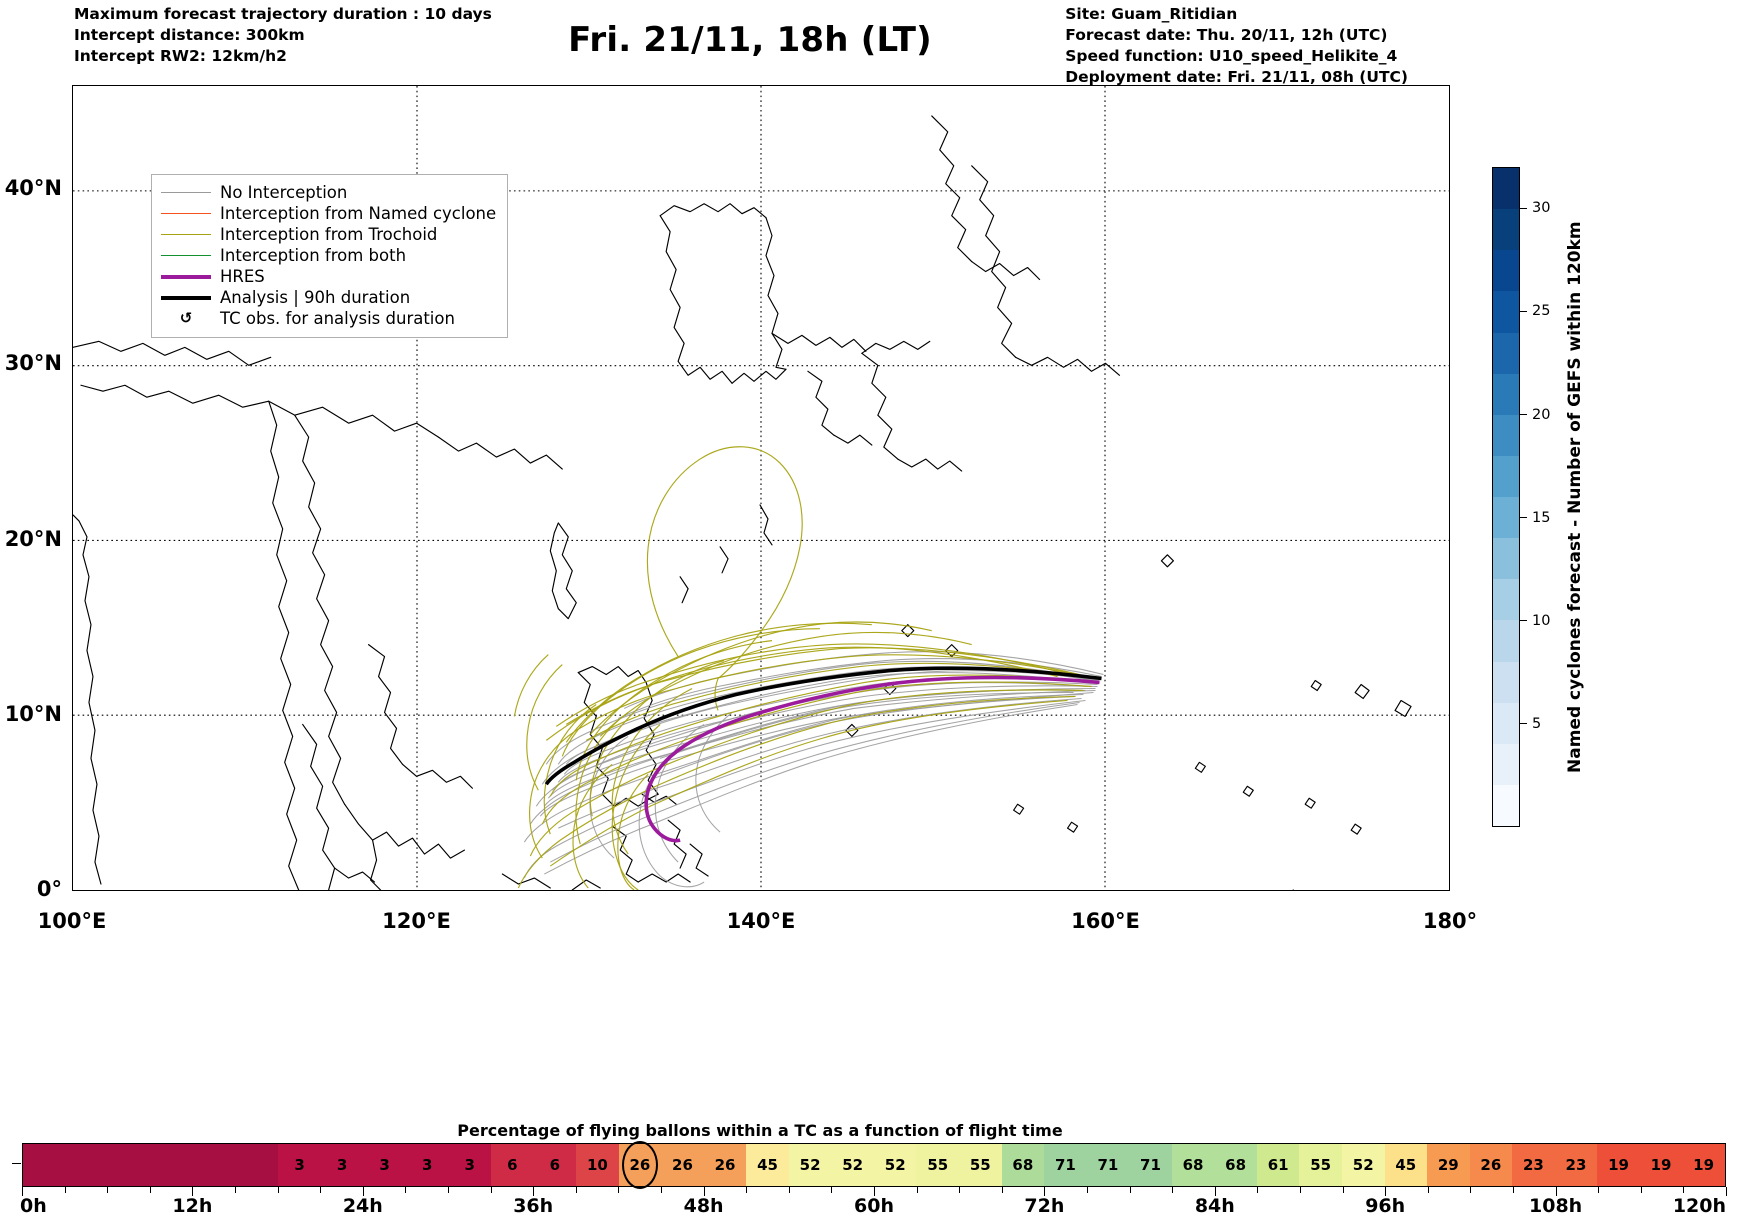 Image resolution: width=1748 pixels, height=1217 pixels. Describe the element at coordinates (16, 1163) in the screenshot. I see `flight-colorbar-left-tick` at that location.